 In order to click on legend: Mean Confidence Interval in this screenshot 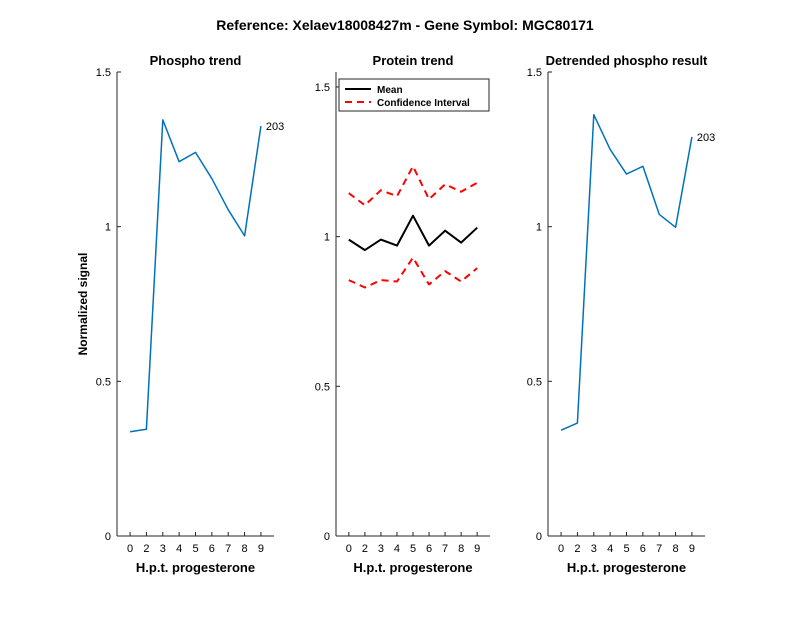, I will do `click(414, 95)`.